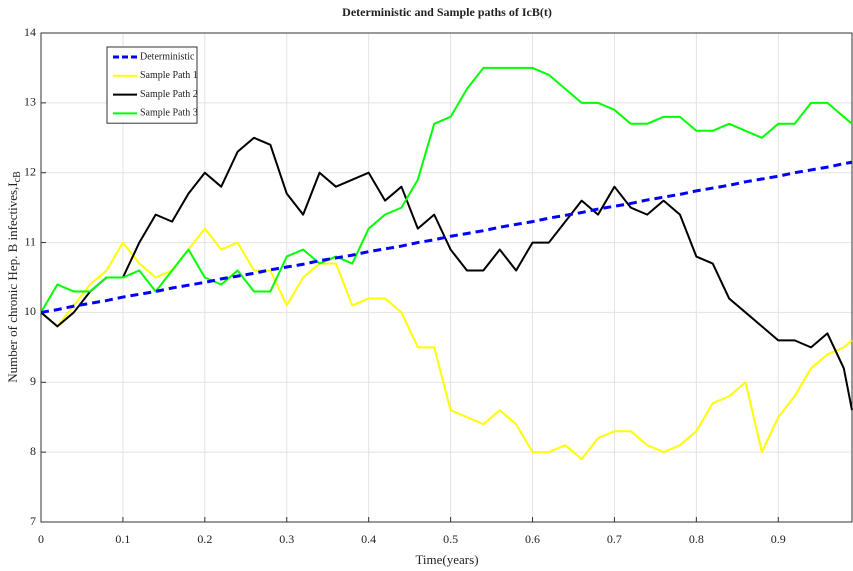  I want to click on legend-label: Deterministic, so click(167, 56).